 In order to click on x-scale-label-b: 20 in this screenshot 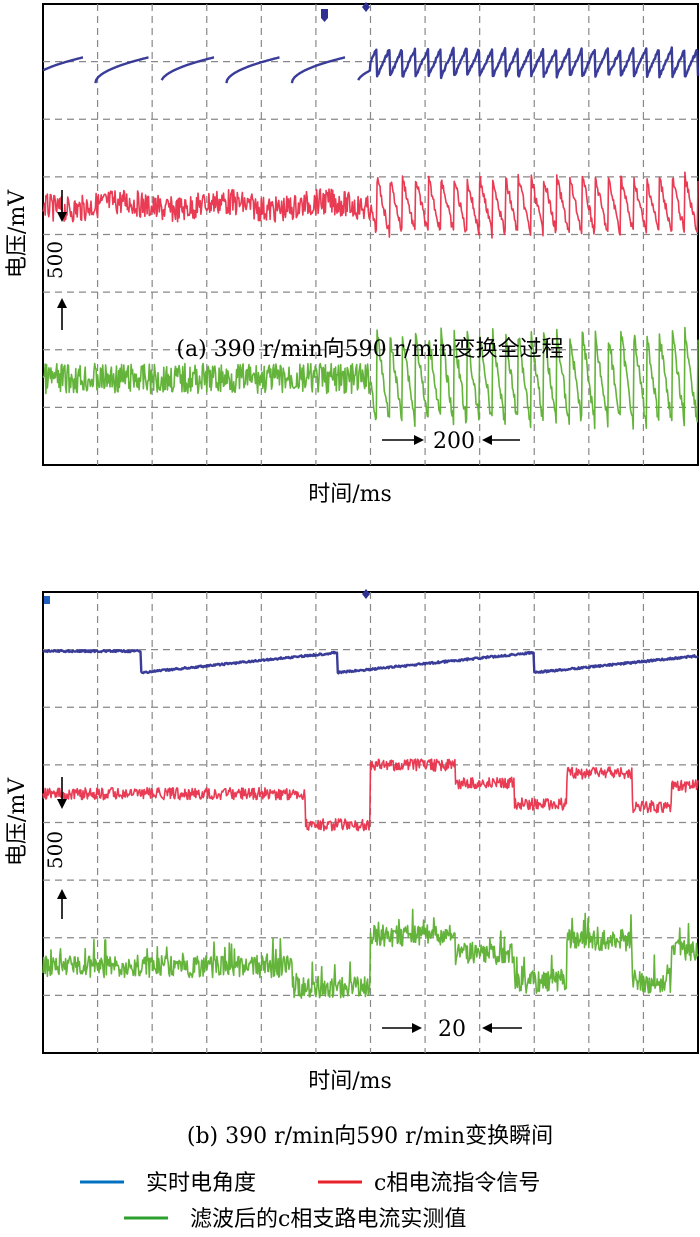, I will do `click(452, 1029)`.